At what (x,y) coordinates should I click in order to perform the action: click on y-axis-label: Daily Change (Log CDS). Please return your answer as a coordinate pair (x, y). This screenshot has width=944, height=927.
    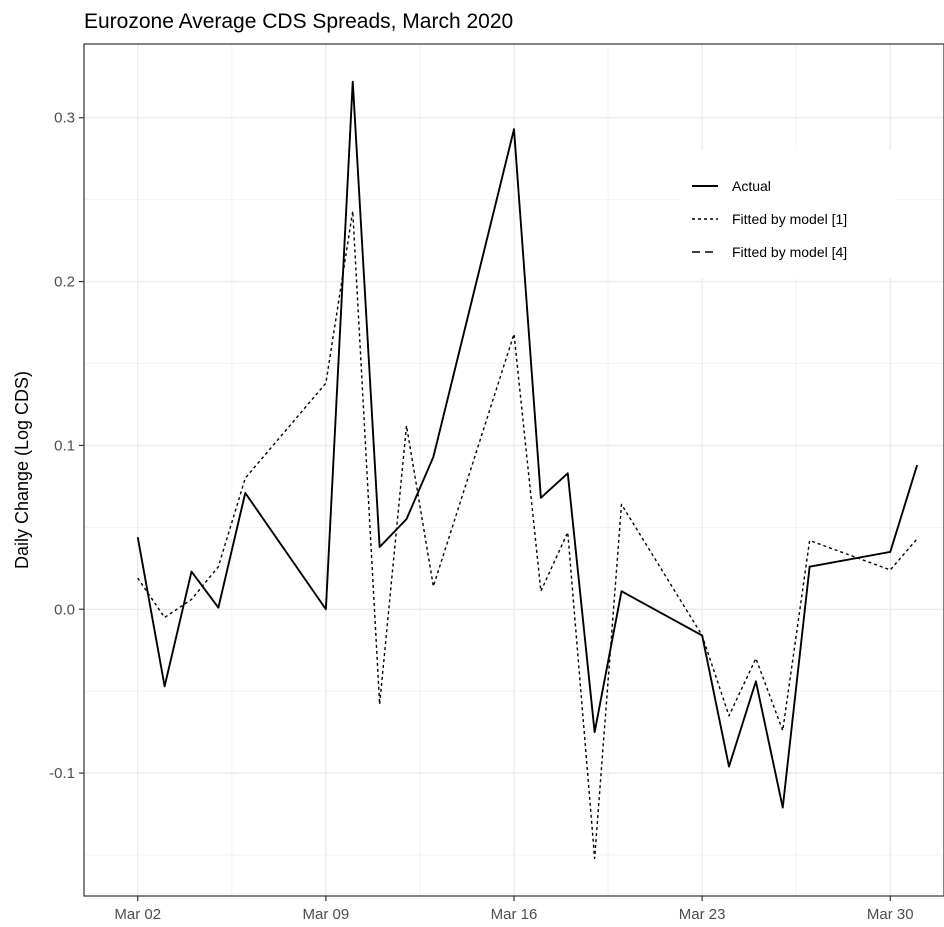
    Looking at the image, I should click on (22, 470).